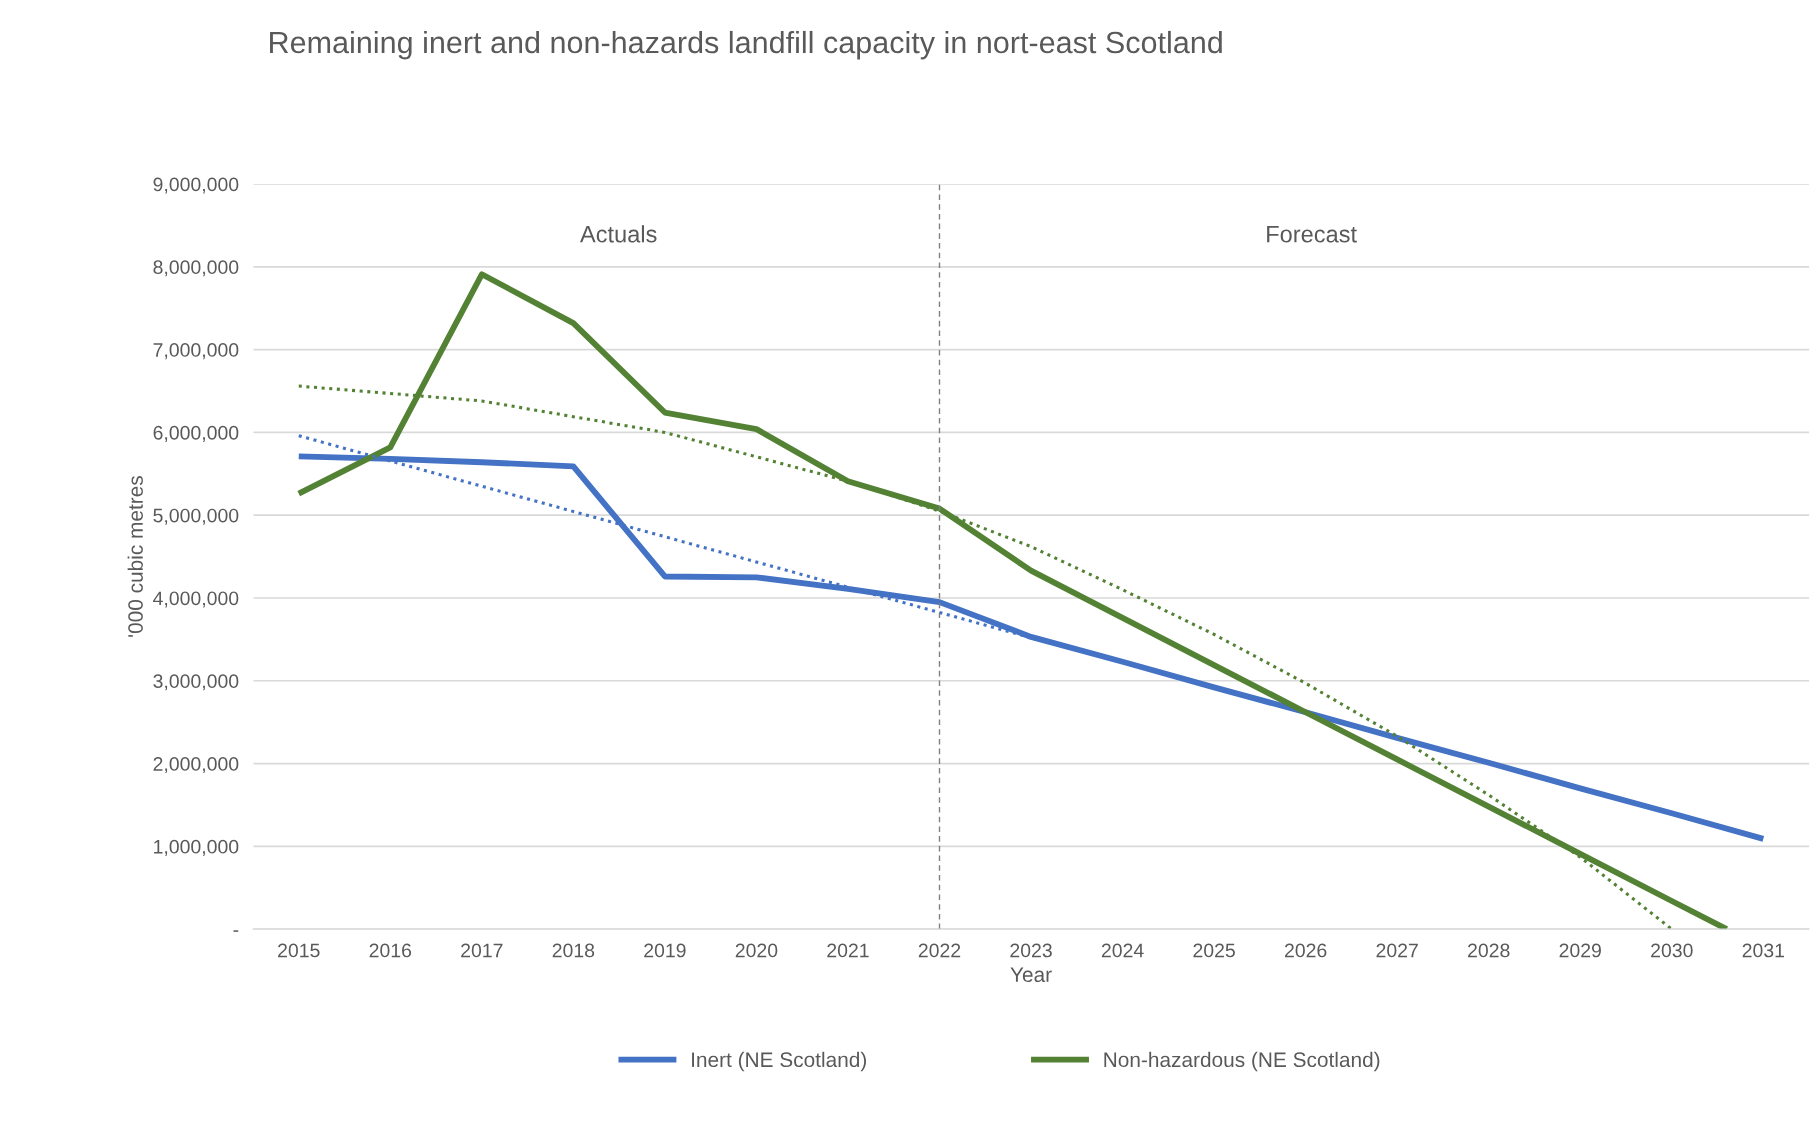 The image size is (1820, 1129). What do you see at coordinates (746, 45) in the screenshot?
I see `chart-title: Remaining inert and non-hazards landfill capacity in nort-east Scotland` at bounding box center [746, 45].